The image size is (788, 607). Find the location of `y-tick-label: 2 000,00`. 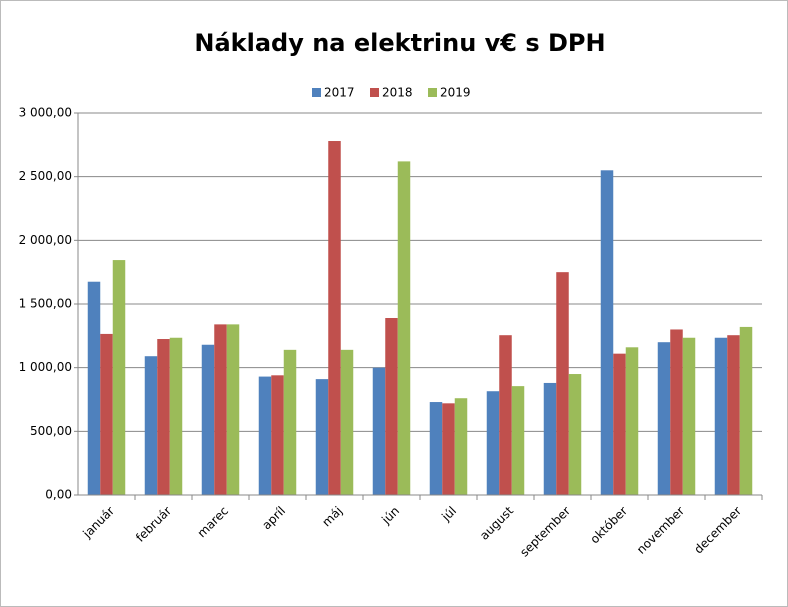

y-tick-label: 2 000,00 is located at coordinates (45, 240).